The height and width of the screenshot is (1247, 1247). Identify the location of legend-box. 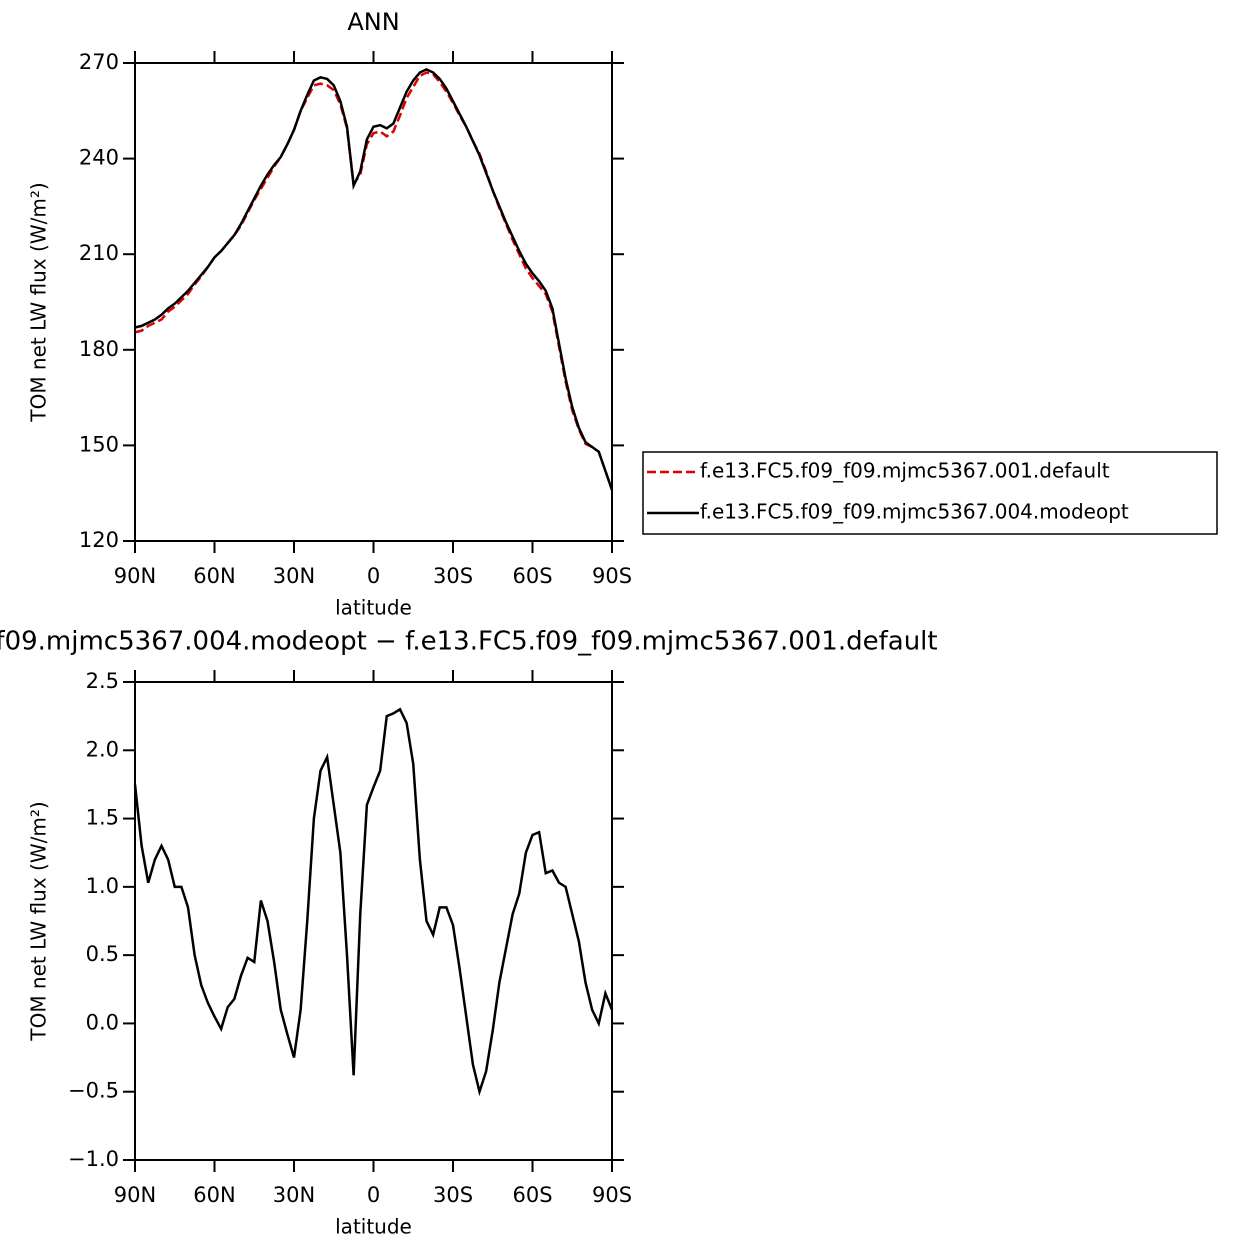
(930, 493).